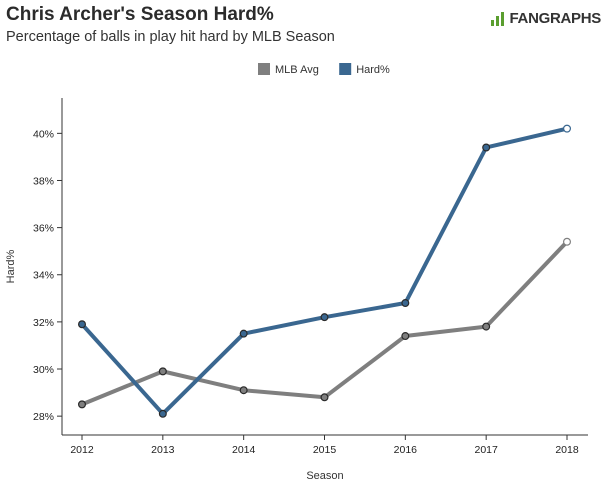  I want to click on x-tick-label: 2016, so click(406, 450).